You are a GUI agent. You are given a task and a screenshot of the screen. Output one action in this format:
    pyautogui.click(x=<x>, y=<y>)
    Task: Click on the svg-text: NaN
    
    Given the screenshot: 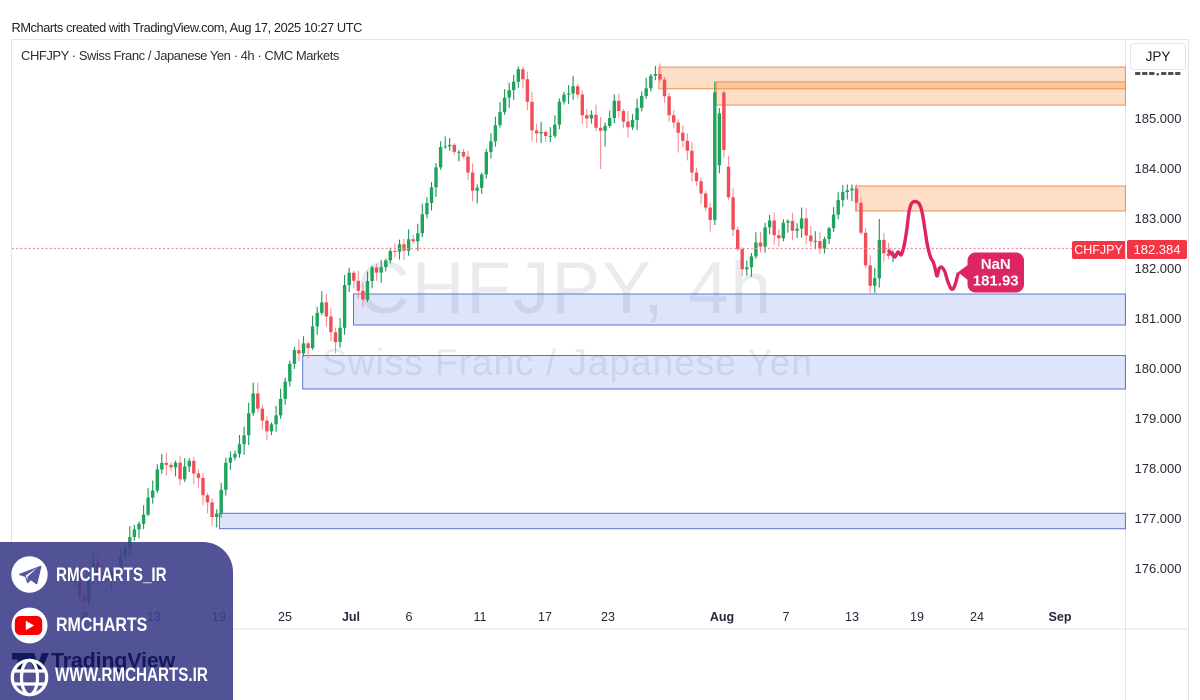 What is the action you would take?
    pyautogui.click(x=996, y=264)
    